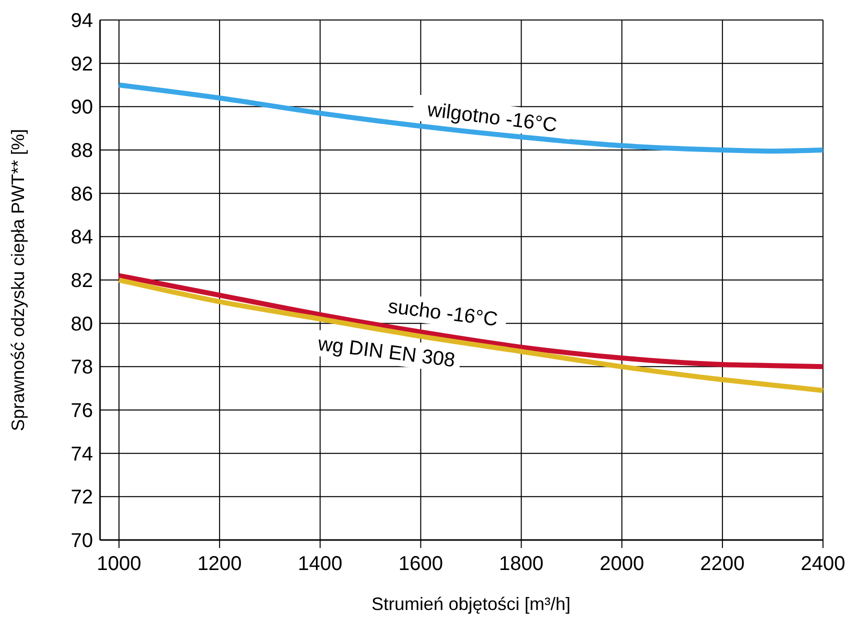 The image size is (853, 618). What do you see at coordinates (521, 564) in the screenshot?
I see `x-tick-label: 1800` at bounding box center [521, 564].